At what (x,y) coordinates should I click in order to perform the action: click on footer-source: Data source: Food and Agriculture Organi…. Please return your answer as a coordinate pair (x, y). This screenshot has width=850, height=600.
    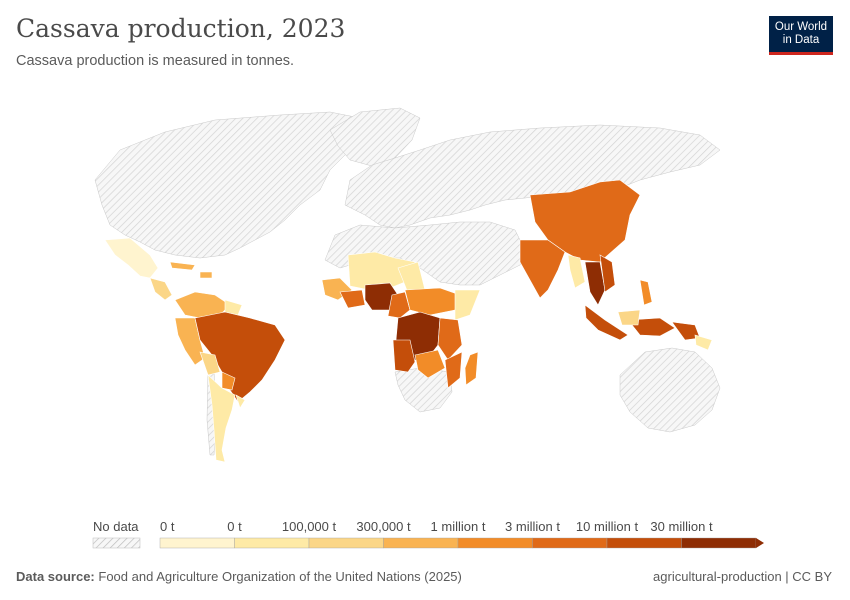
    Looking at the image, I should click on (239, 576).